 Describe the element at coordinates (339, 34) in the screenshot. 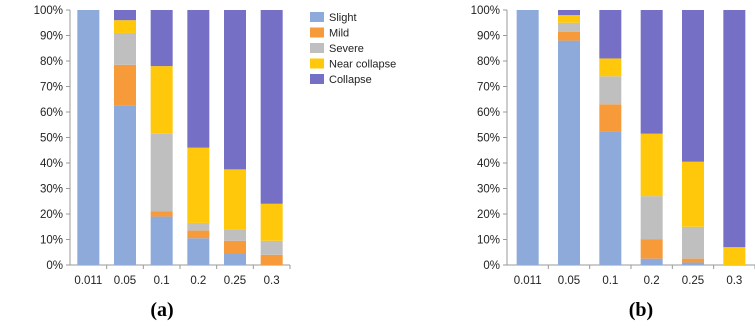

I see `legend-label: Mild` at that location.